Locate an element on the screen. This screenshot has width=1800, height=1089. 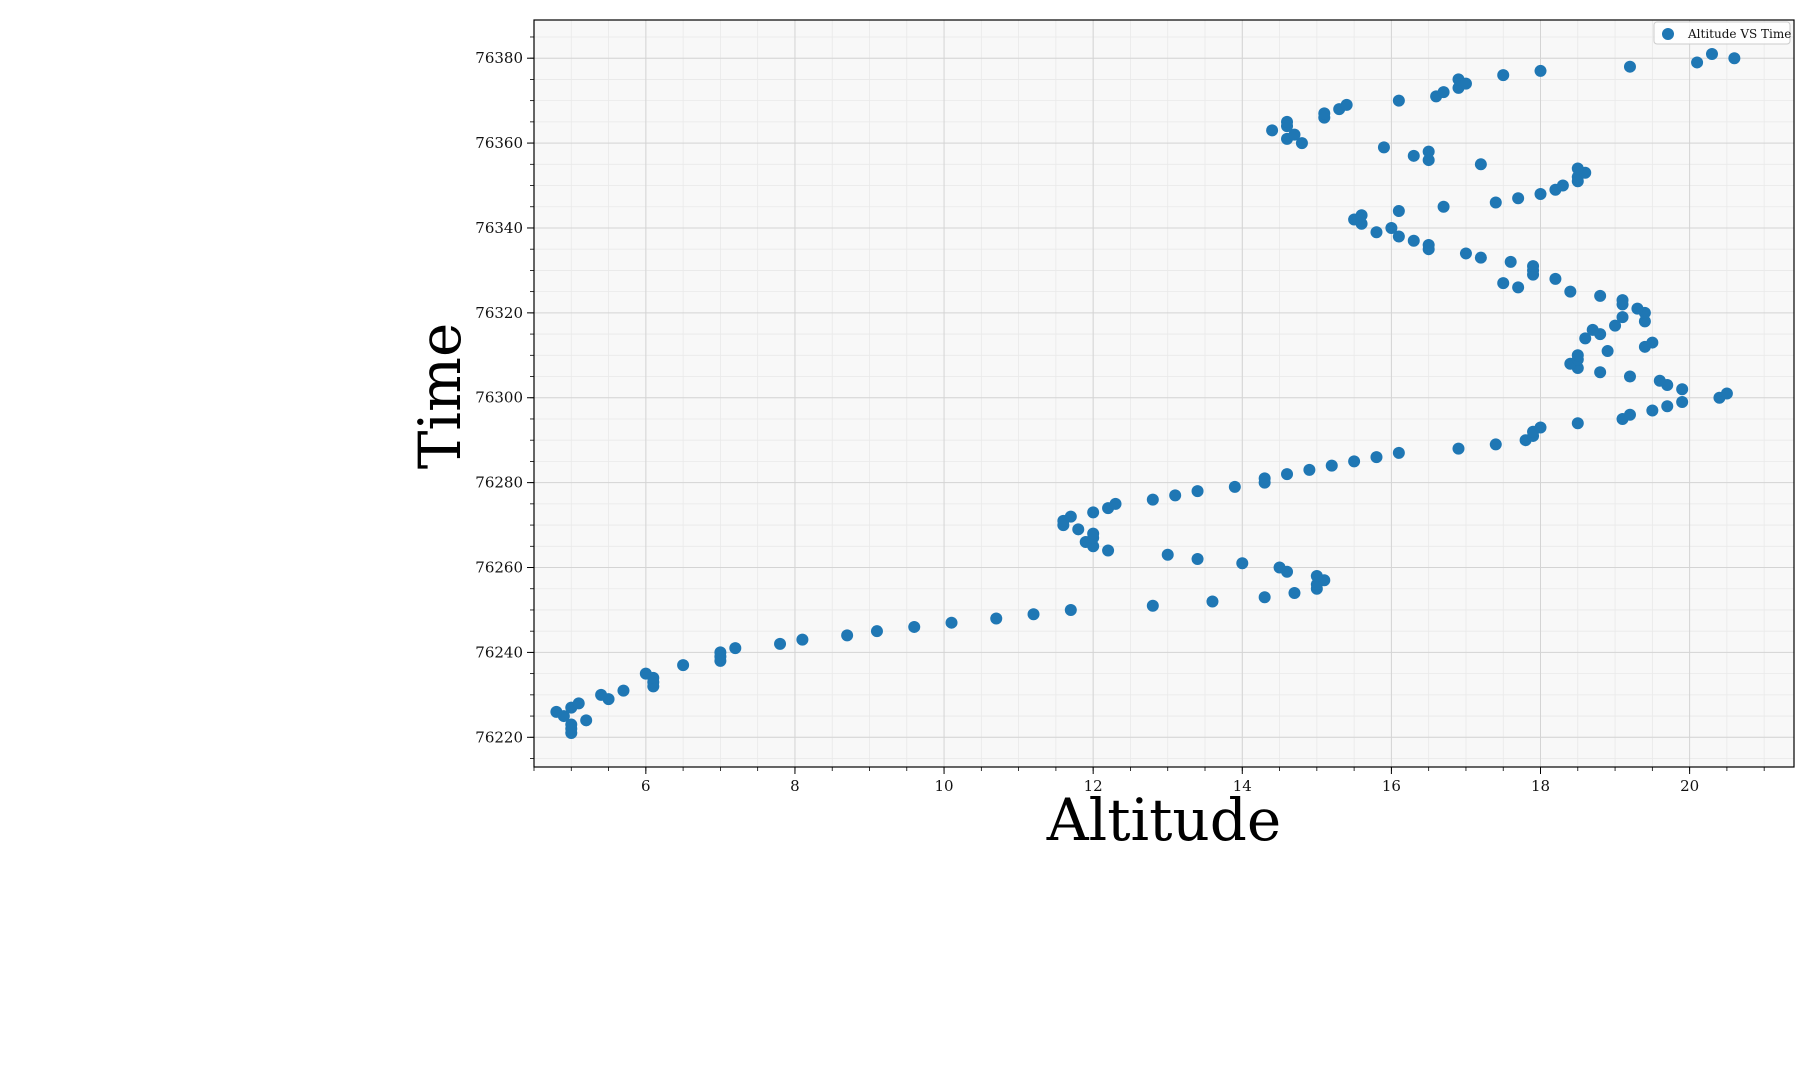
y-tick-label: 76360 is located at coordinates (499, 143).